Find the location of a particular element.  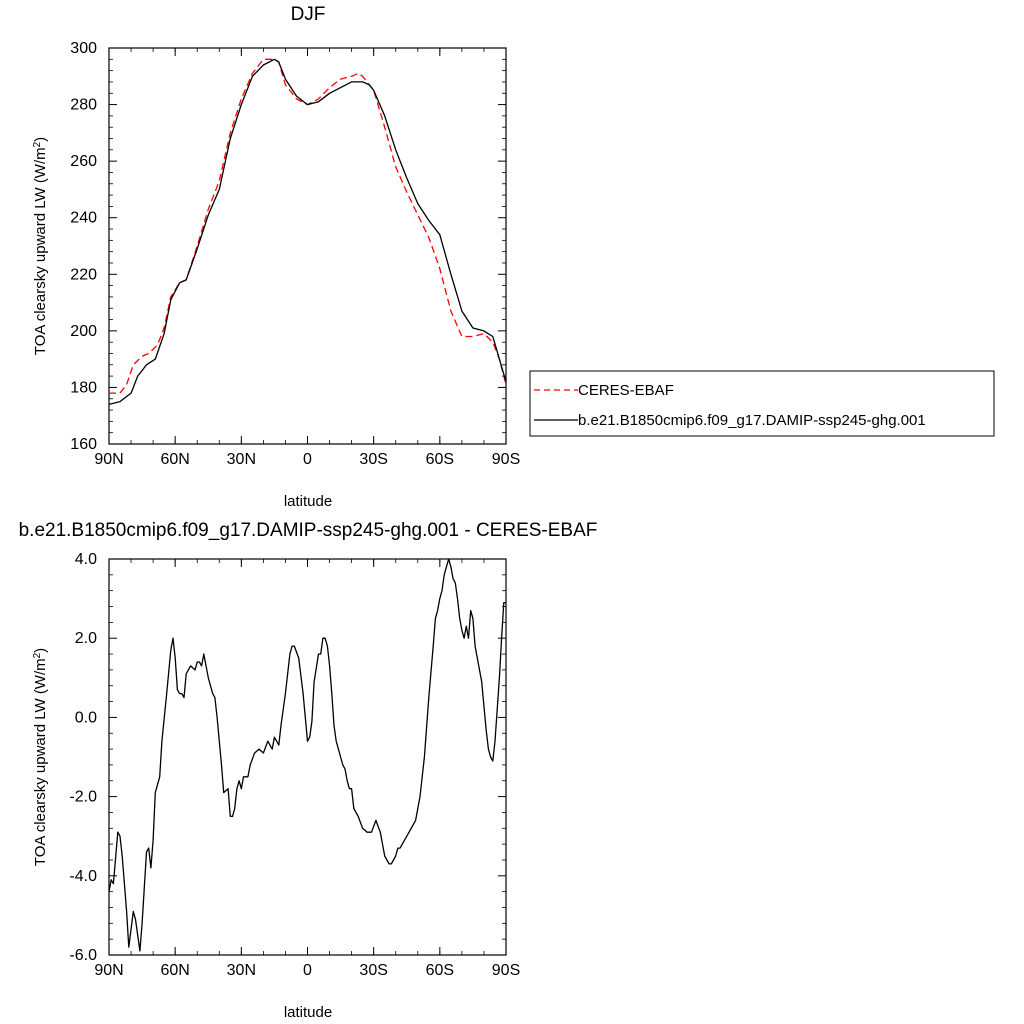

series-line-ceres is located at coordinates (308, 226).